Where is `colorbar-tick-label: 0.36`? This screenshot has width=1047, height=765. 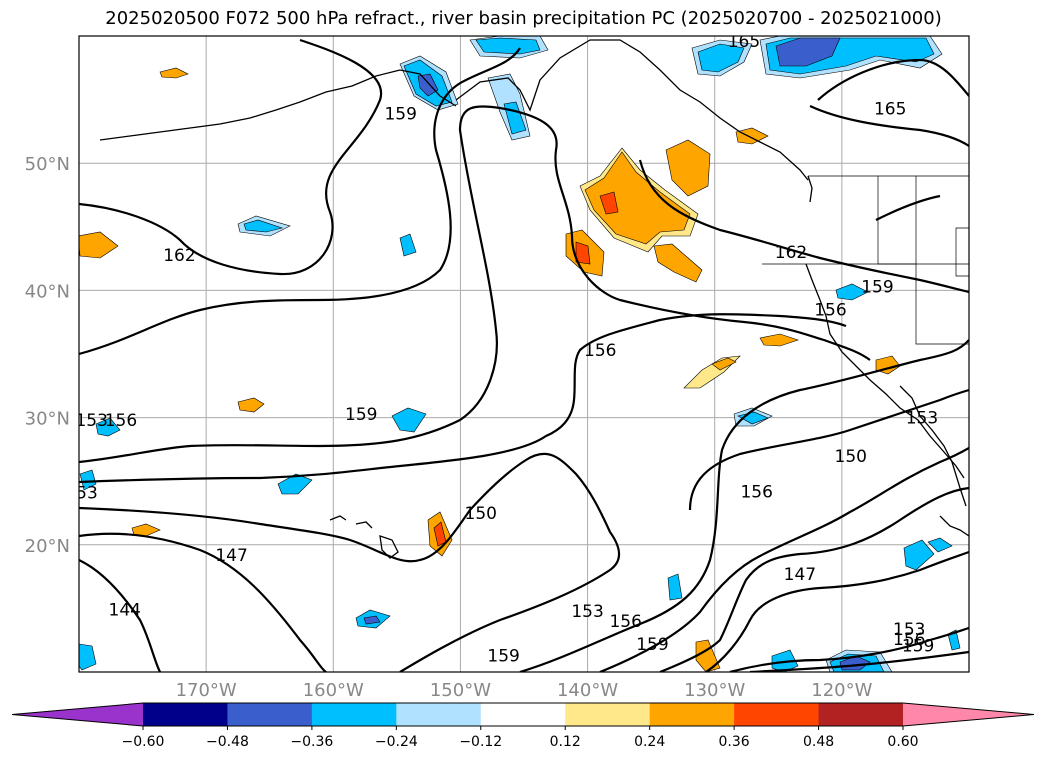 colorbar-tick-label: 0.36 is located at coordinates (734, 742).